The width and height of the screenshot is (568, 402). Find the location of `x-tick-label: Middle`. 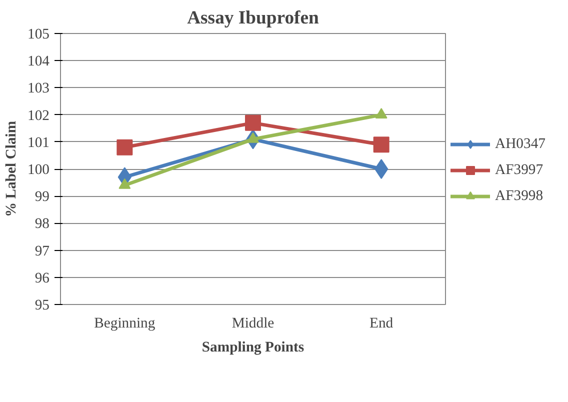

x-tick-label: Middle is located at coordinates (253, 324).